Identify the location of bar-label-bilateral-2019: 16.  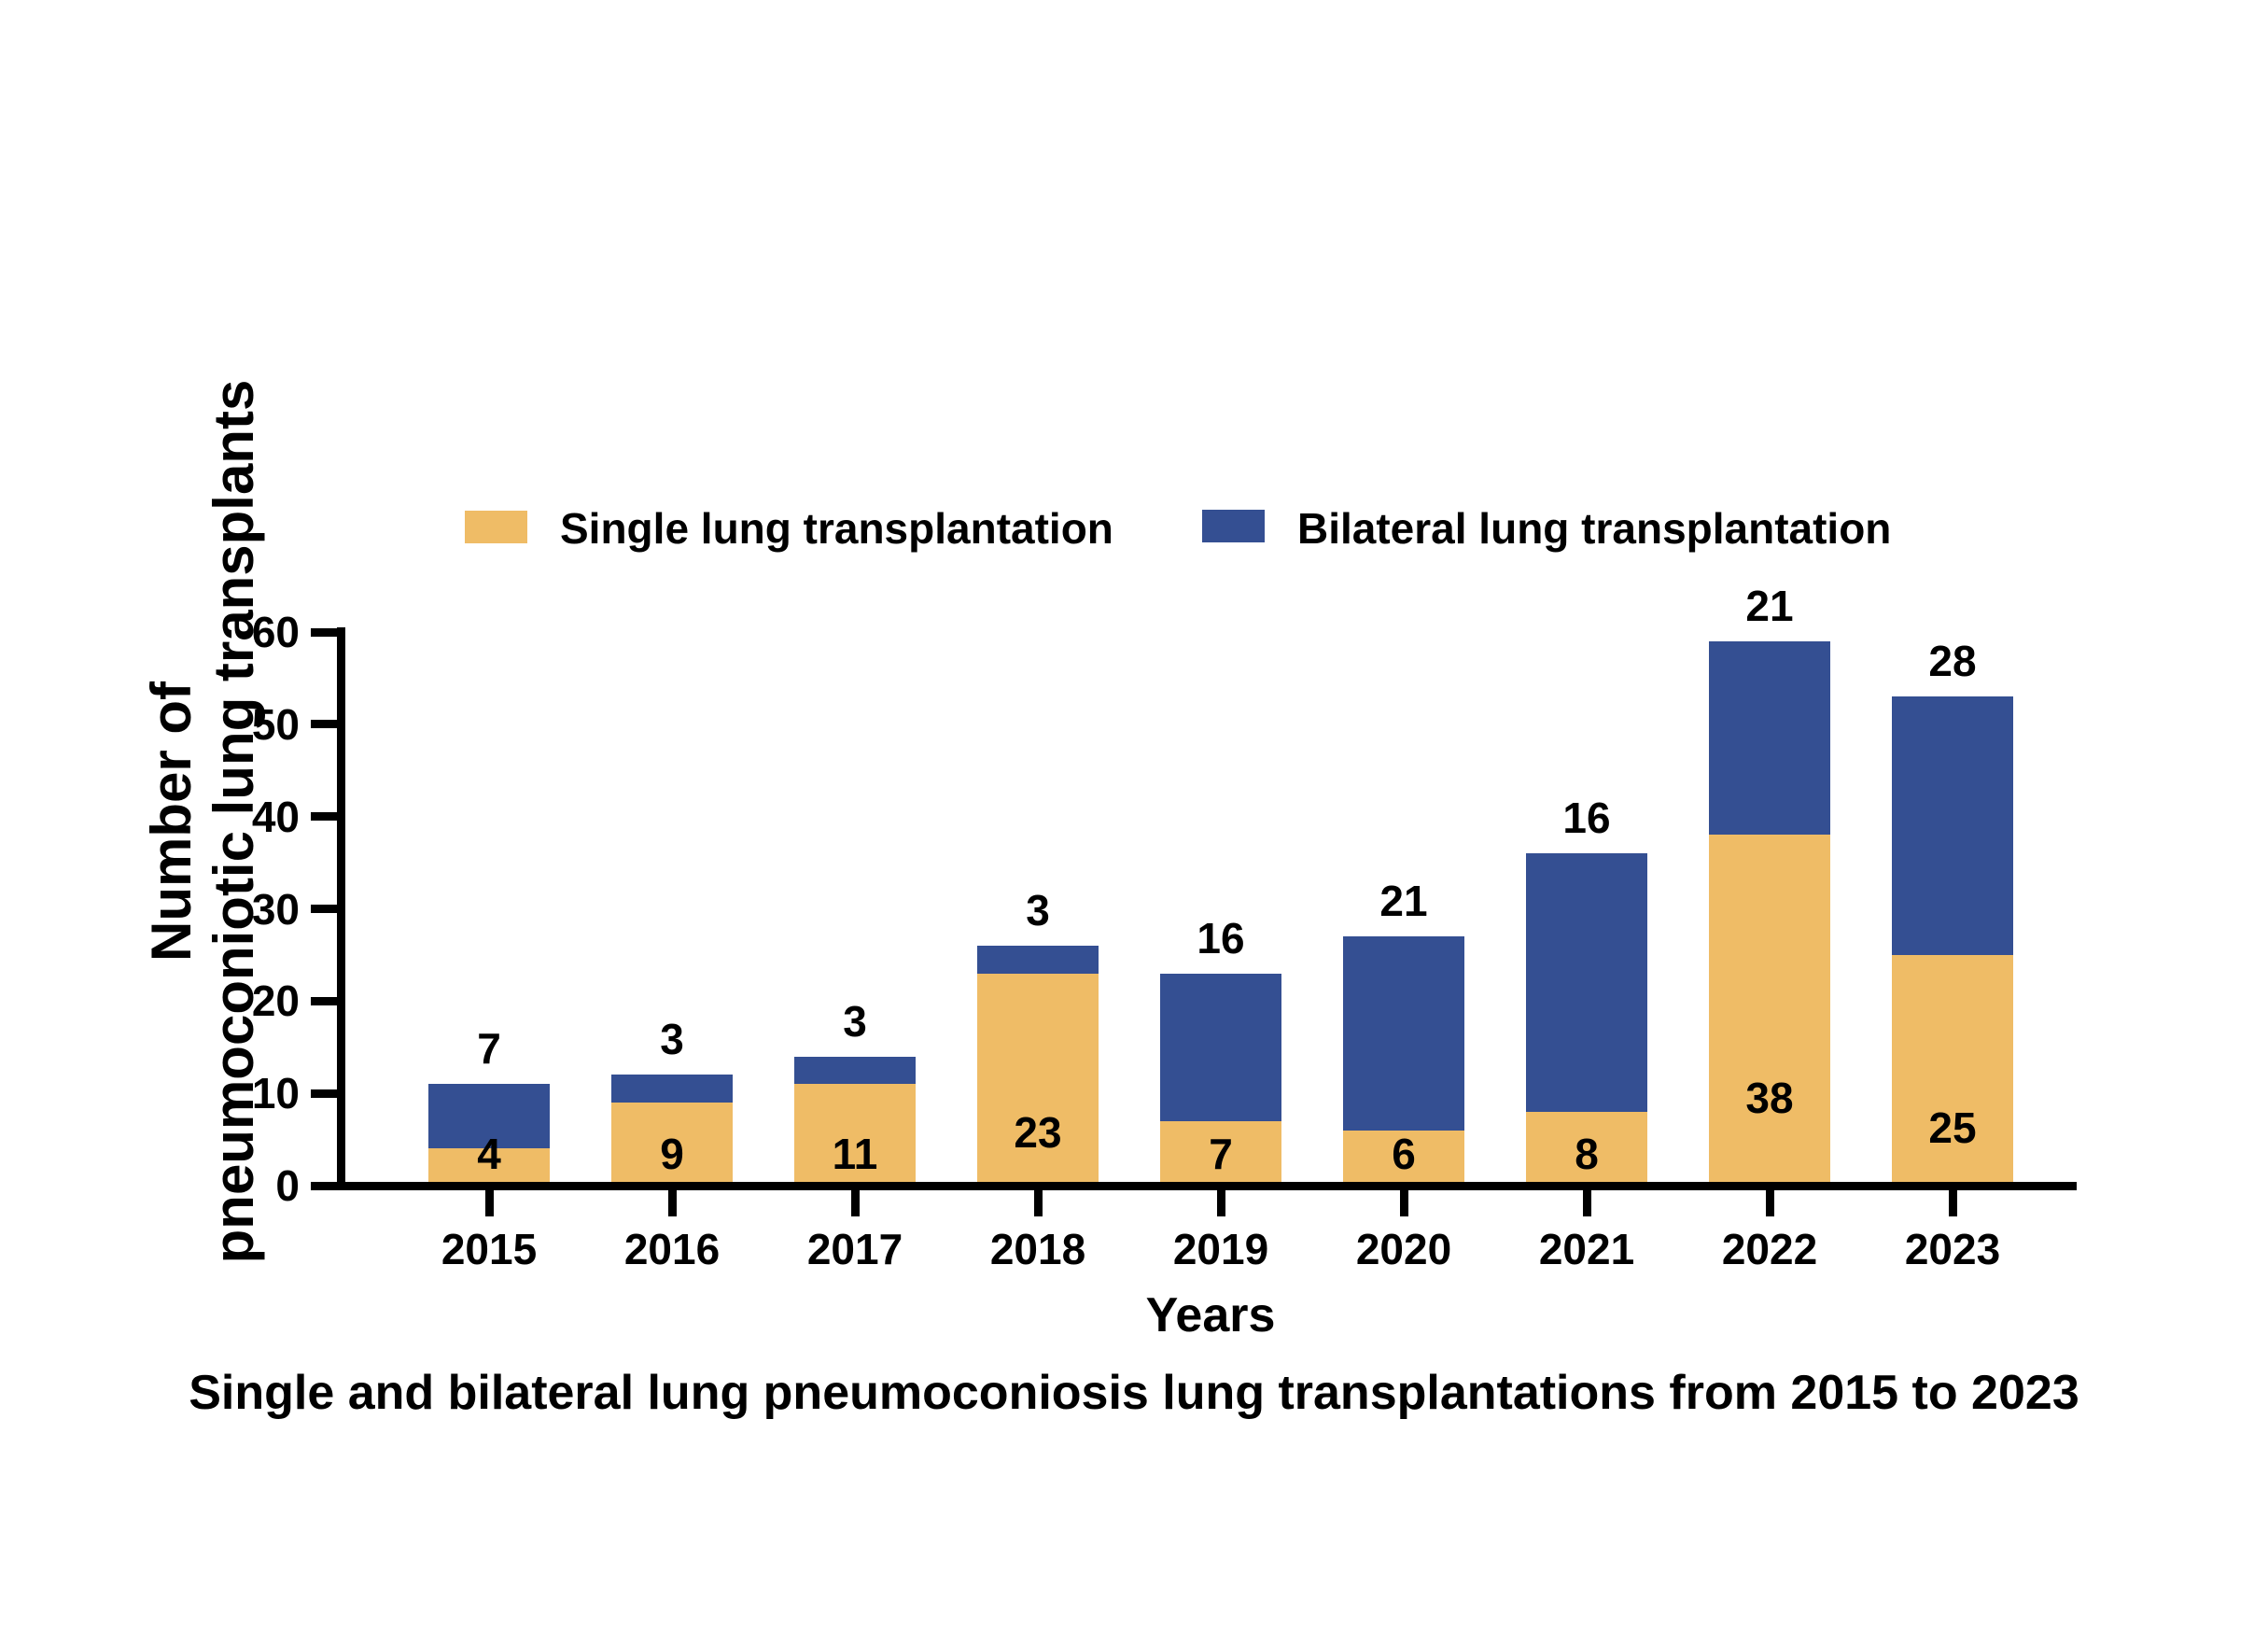
(1221, 938).